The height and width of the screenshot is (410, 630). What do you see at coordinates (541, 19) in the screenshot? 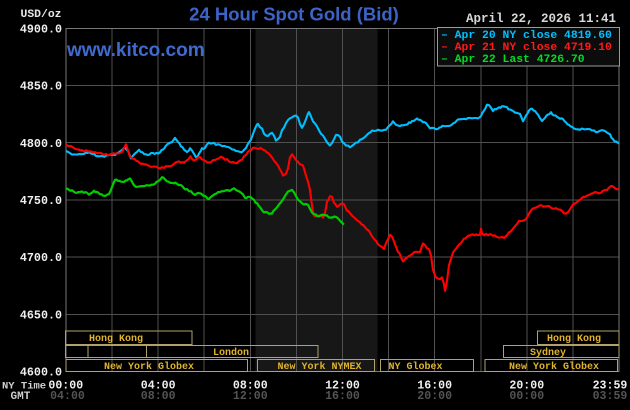
I see `svg-text: April 22, 2026 11:41` at bounding box center [541, 19].